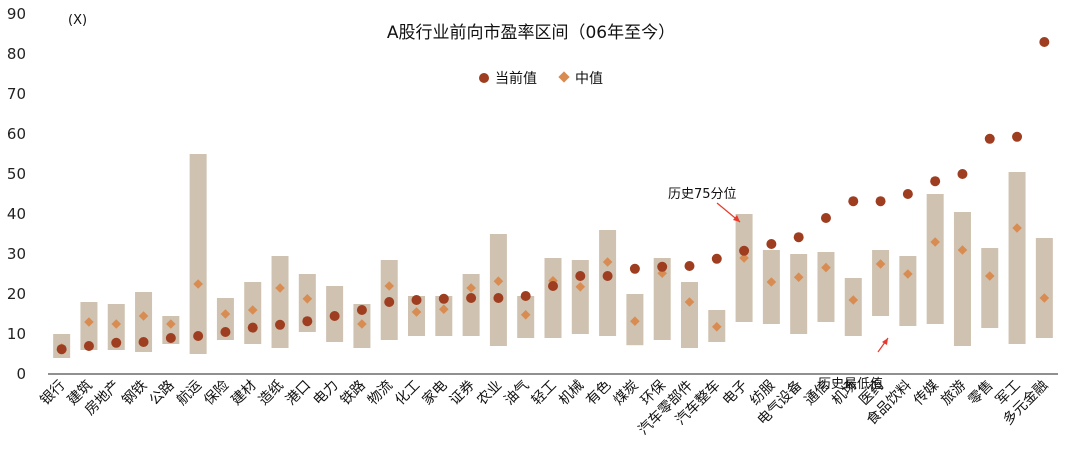  What do you see at coordinates (462, 393) in the screenshot?
I see `x-tick-label: 证券` at bounding box center [462, 393].